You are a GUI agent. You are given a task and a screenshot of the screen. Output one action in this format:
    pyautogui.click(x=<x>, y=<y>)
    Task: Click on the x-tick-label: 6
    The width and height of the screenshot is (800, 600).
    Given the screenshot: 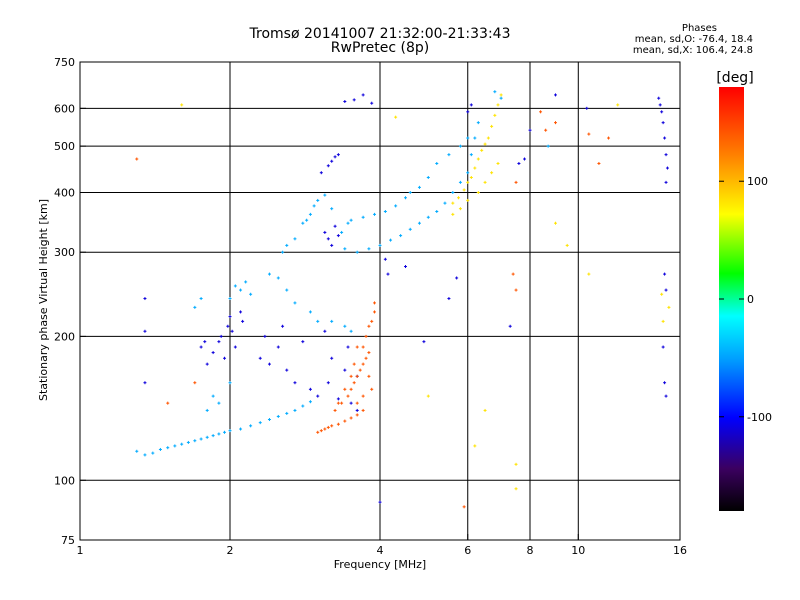 What is the action you would take?
    pyautogui.click(x=467, y=550)
    